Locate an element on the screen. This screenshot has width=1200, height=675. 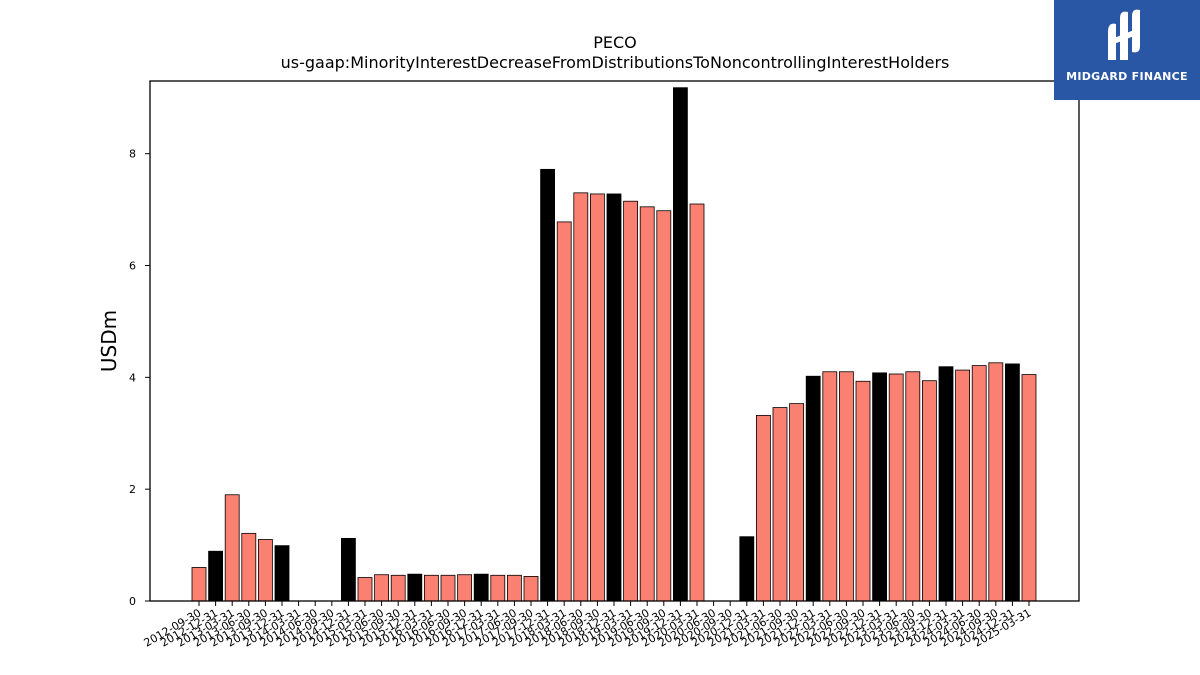
y-tick-label: 0 is located at coordinates (132, 601).